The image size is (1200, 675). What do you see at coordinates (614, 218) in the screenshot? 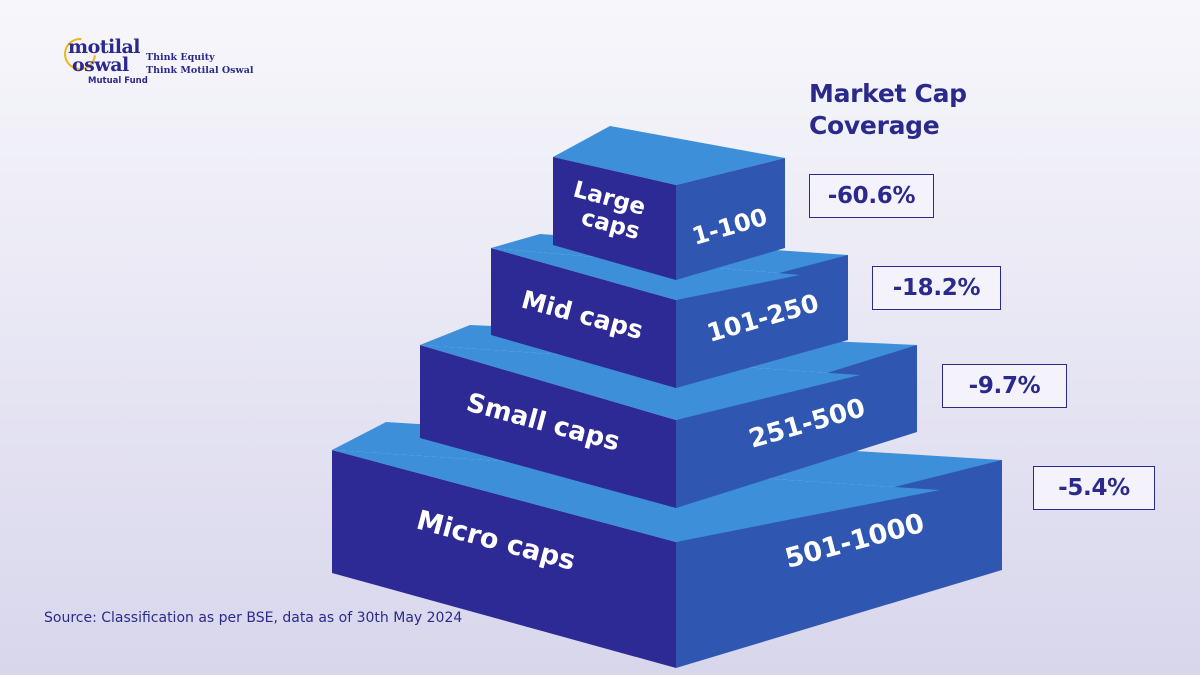
I see `tier-large-front-face` at bounding box center [614, 218].